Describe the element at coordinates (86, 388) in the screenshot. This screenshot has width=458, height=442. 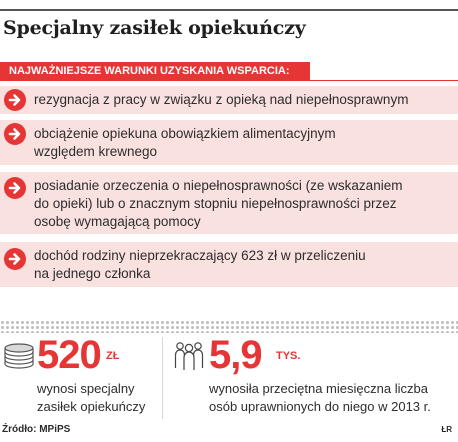
I see `stat-description-line: wynosi specjalny` at that location.